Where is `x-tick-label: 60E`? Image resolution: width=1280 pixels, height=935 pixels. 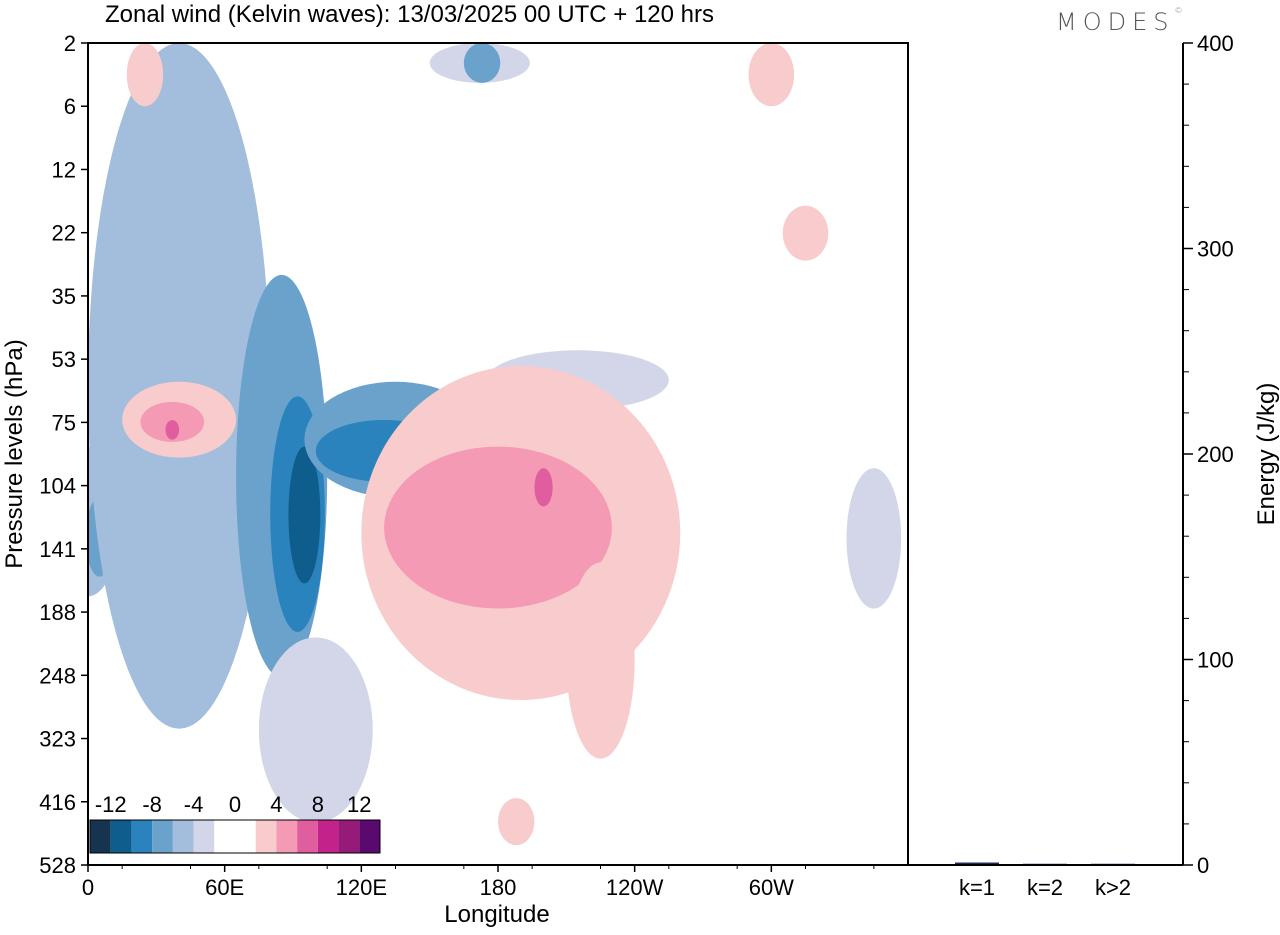
x-tick-label: 60E is located at coordinates (224, 887).